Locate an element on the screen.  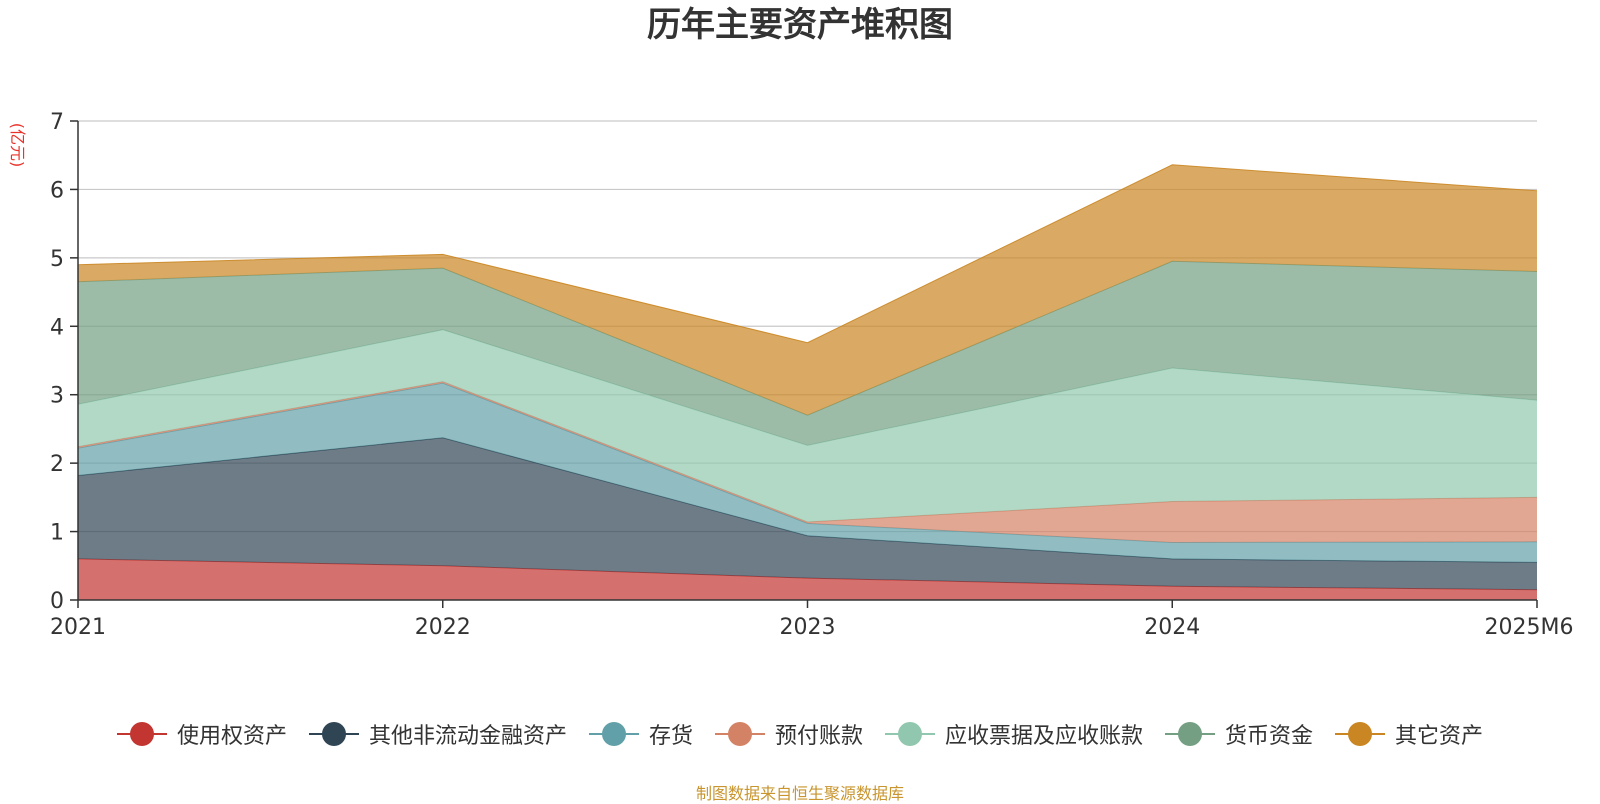
y-tick-label: 5 is located at coordinates (57, 259).